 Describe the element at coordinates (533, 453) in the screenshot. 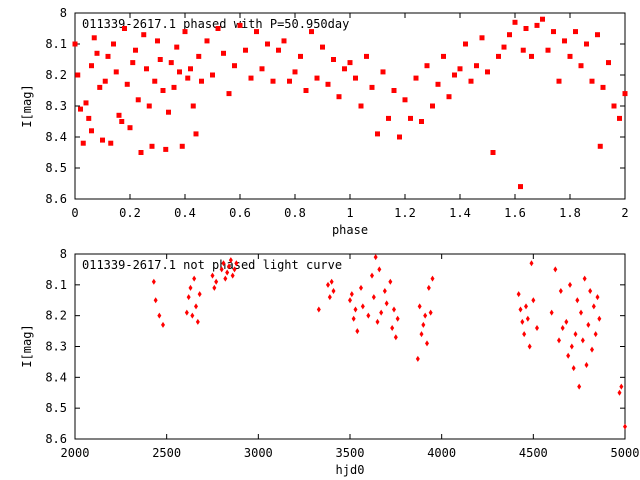

I see `raw-xtick-label: 4500` at that location.